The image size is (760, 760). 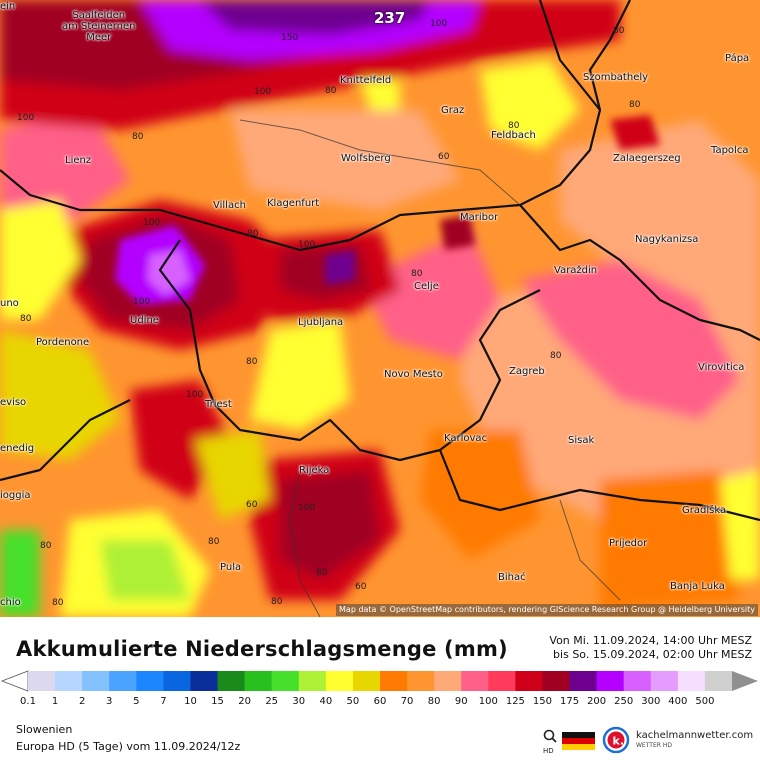 I want to click on color-scale-bar, so click(x=379, y=681).